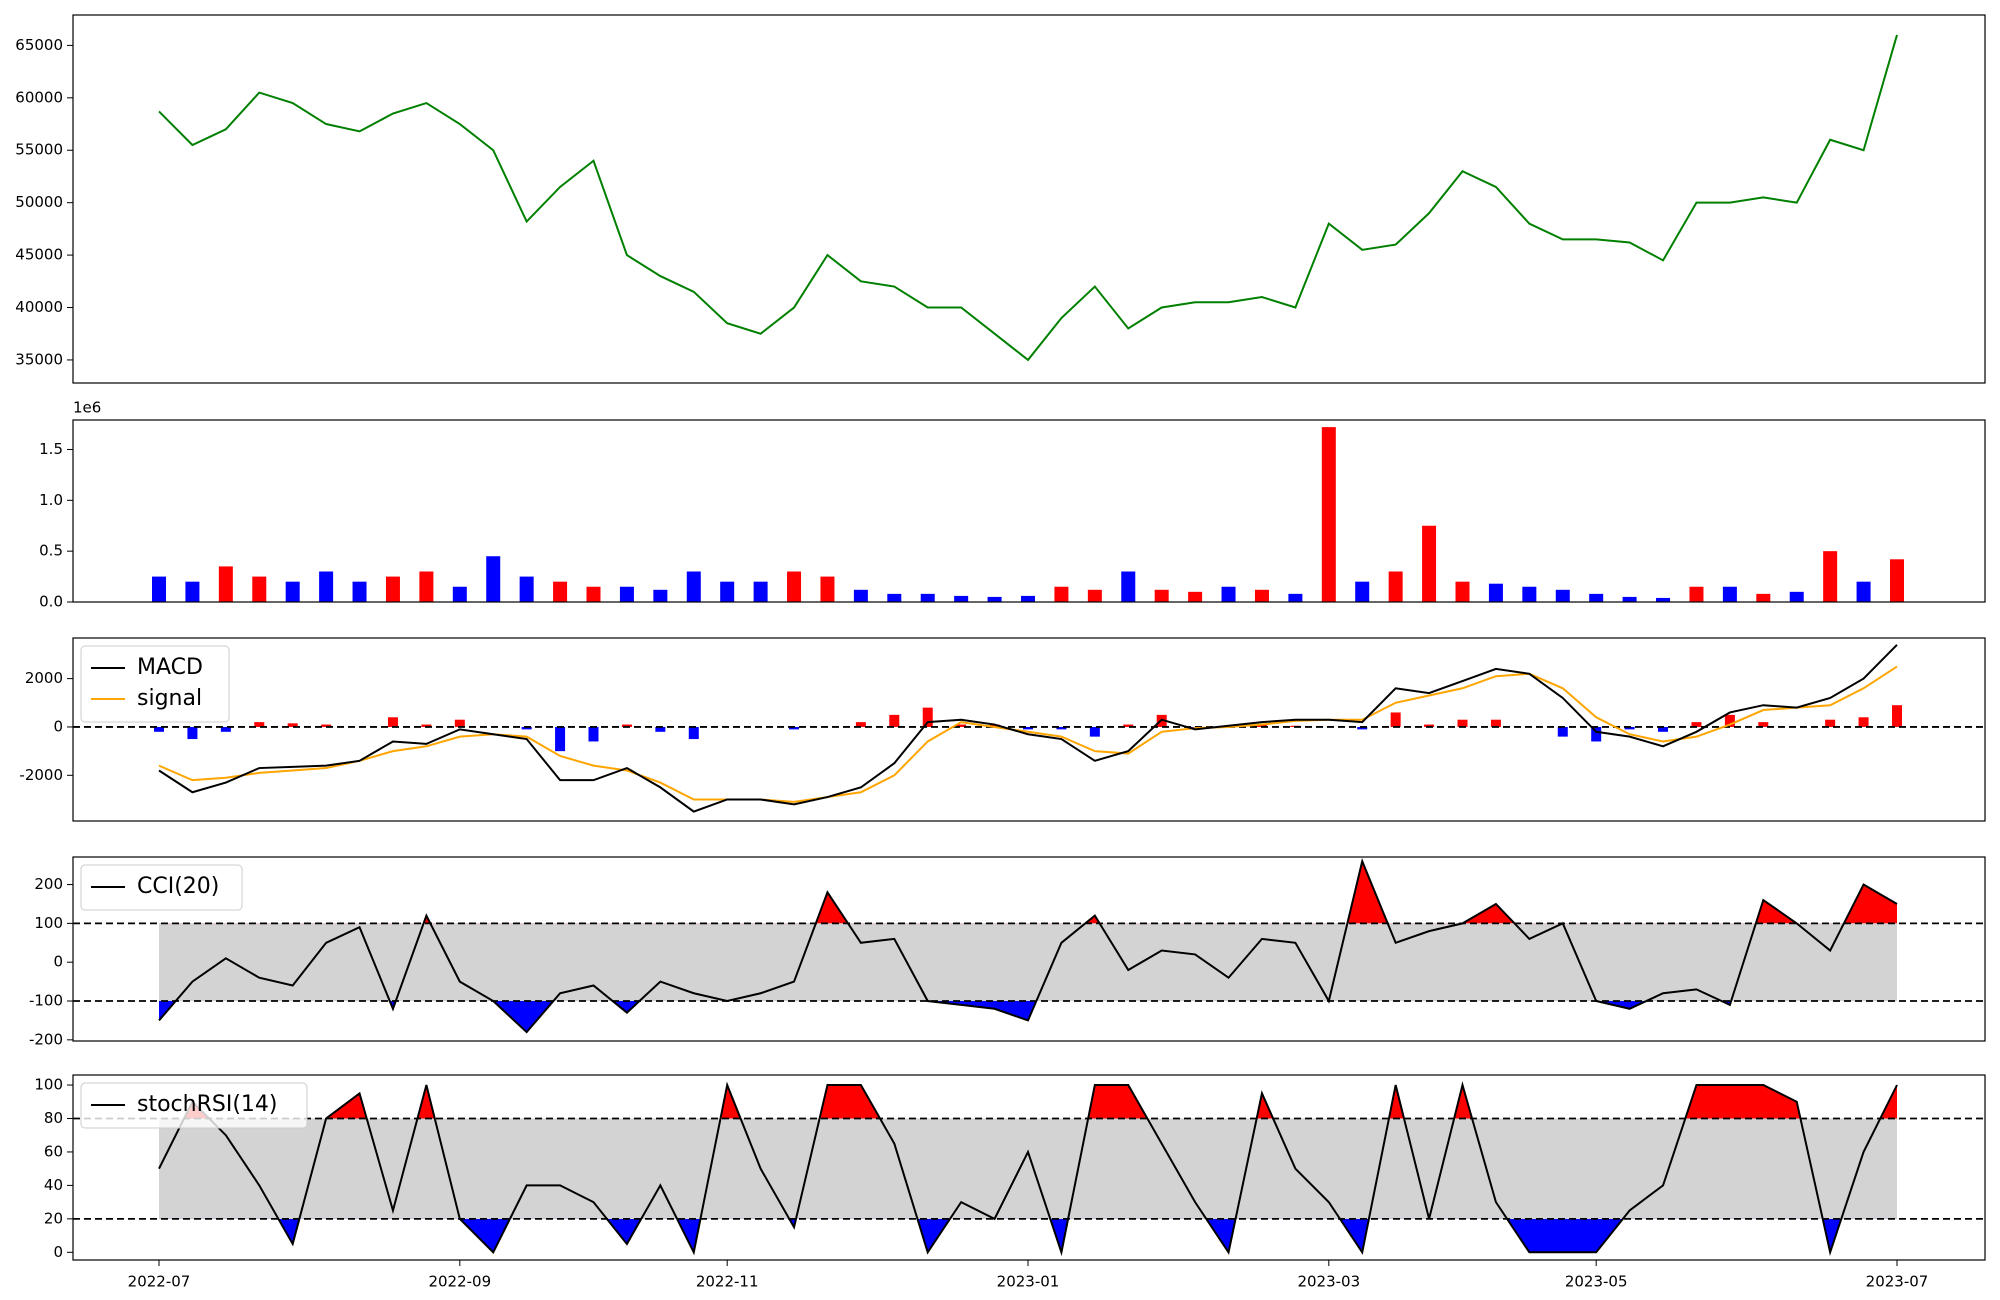  What do you see at coordinates (39, 97) in the screenshot?
I see `y-tick-label: 60000` at bounding box center [39, 97].